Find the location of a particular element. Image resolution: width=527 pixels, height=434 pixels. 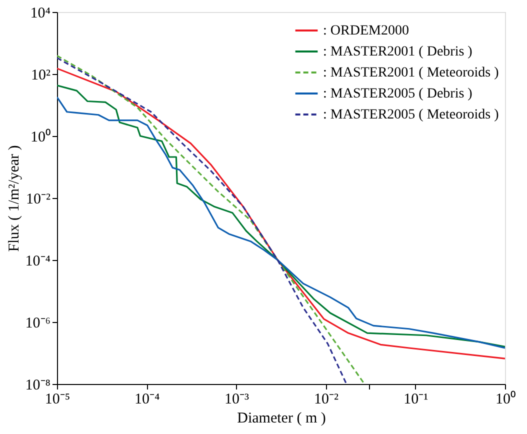

legend-label: : MASTER2001 ( Meteoroids ) is located at coordinates (411, 73).